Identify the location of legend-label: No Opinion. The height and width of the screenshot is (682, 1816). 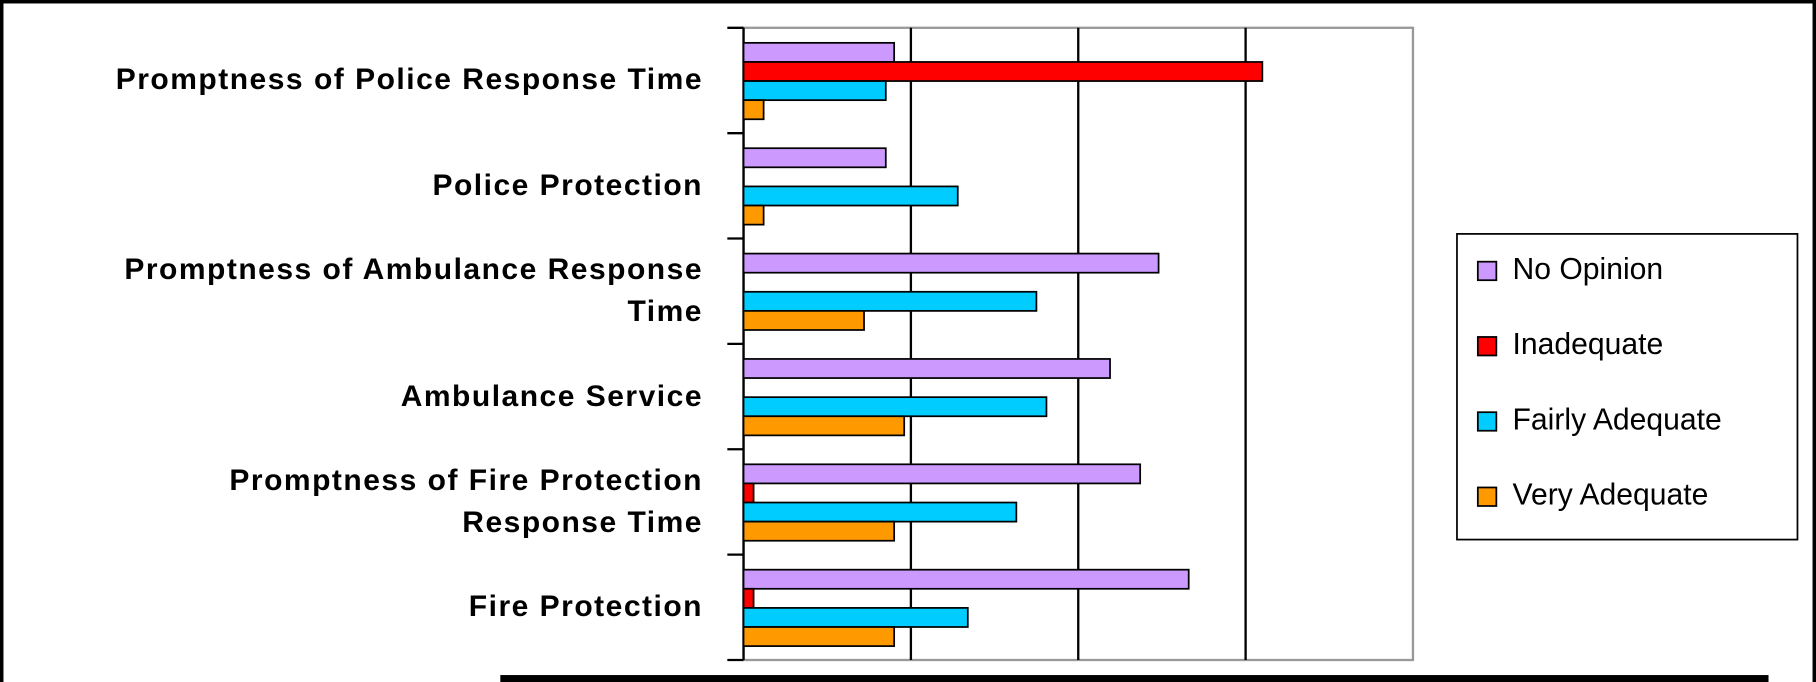
(1588, 269).